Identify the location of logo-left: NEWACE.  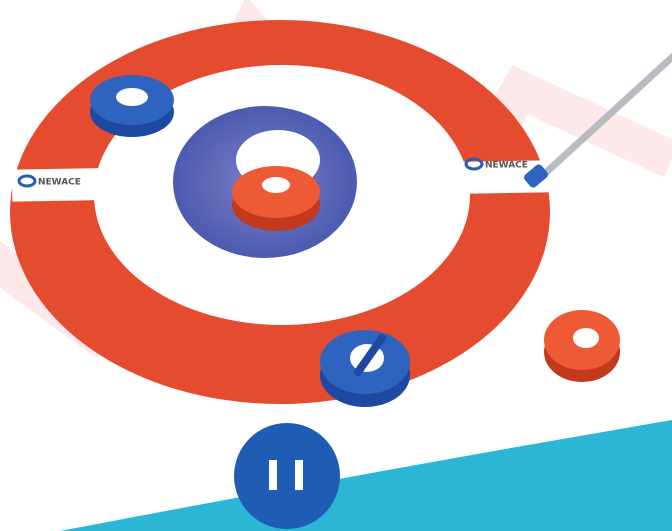
(49, 181).